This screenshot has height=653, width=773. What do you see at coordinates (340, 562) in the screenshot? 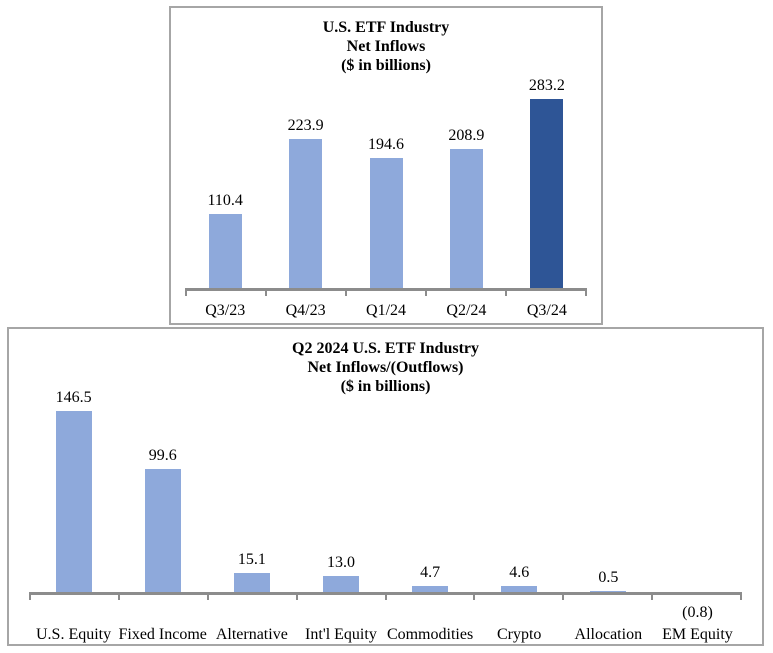
I see `bar-value-label: 13.0` at bounding box center [340, 562].